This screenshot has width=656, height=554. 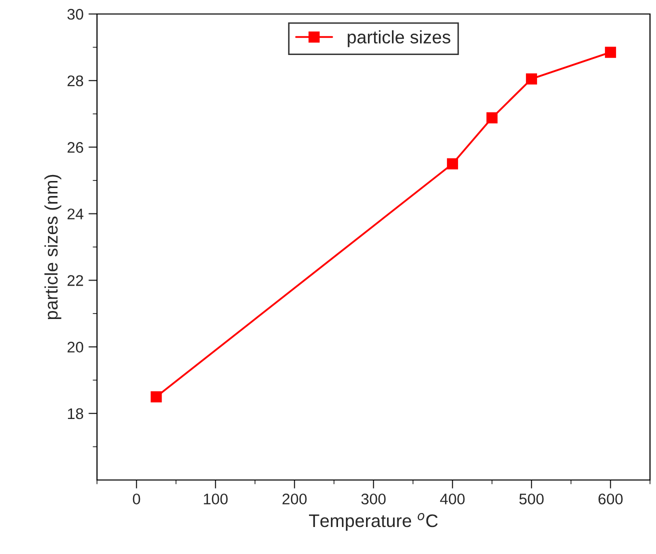 I want to click on x-tick-label: 100, so click(x=216, y=499).